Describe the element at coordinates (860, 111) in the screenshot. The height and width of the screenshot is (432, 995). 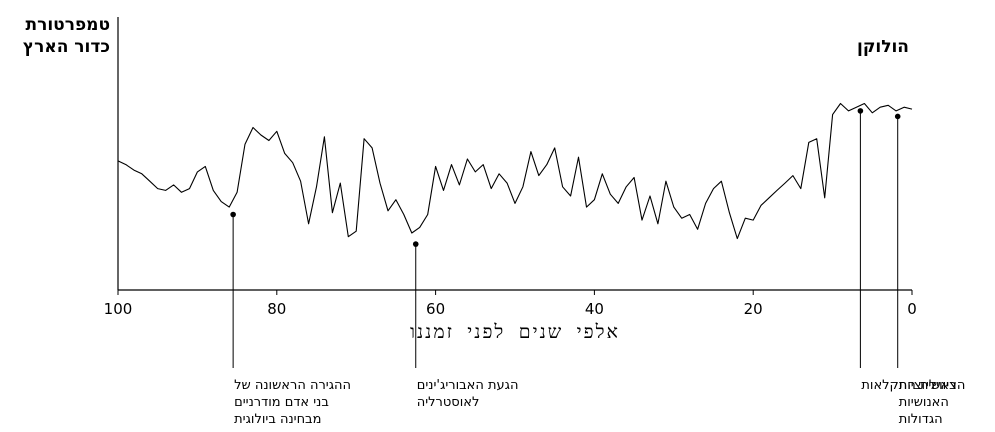
I see `annotation-dot` at that location.